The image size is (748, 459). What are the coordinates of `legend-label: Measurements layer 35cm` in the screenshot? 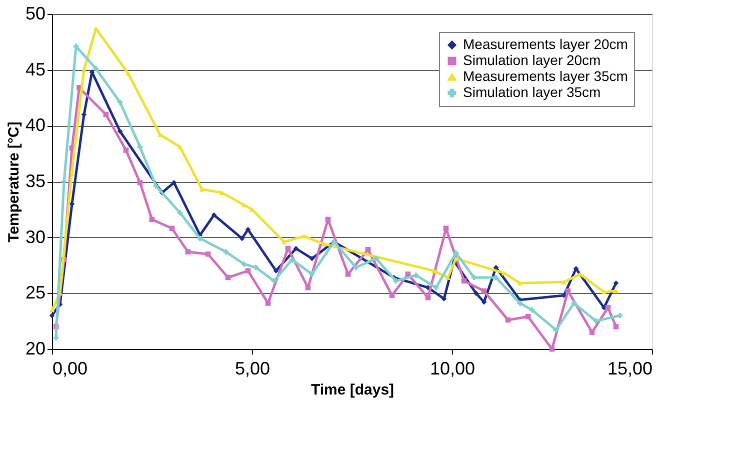 It's located at (545, 76).